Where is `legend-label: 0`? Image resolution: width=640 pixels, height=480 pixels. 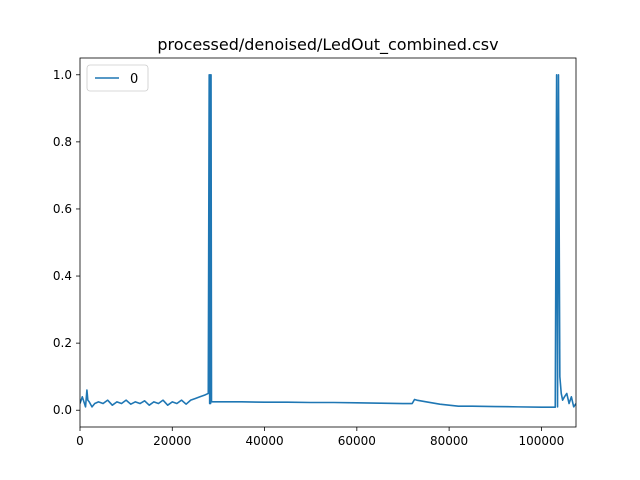
legend-label: 0 is located at coordinates (134, 79).